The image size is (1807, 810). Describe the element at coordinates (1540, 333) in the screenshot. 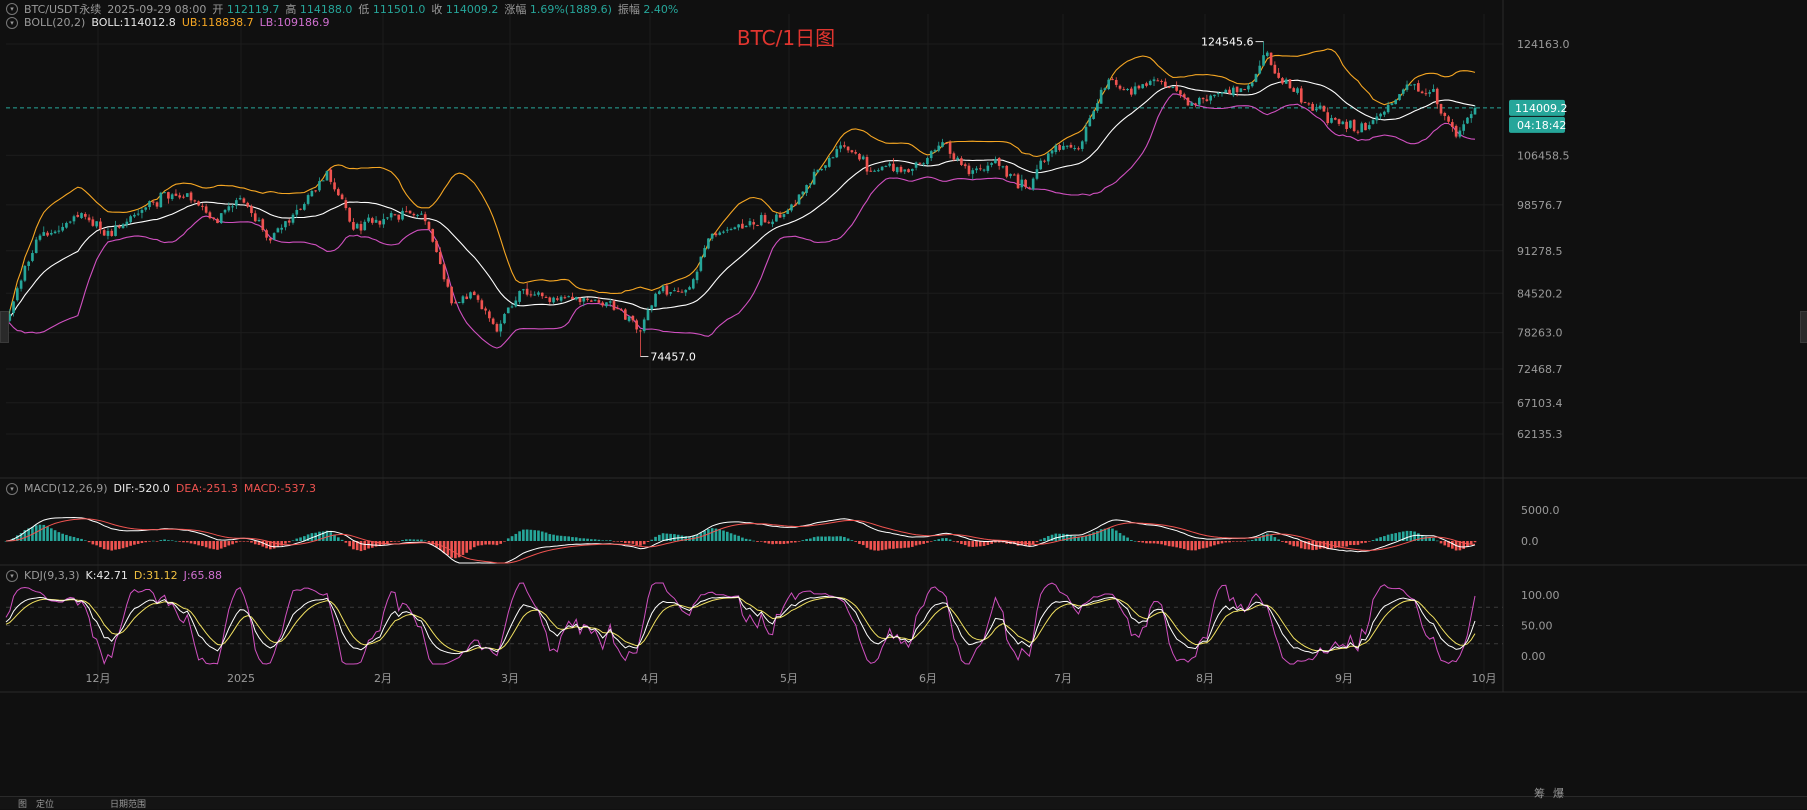

I see `price-tick-label: 78263.0` at that location.